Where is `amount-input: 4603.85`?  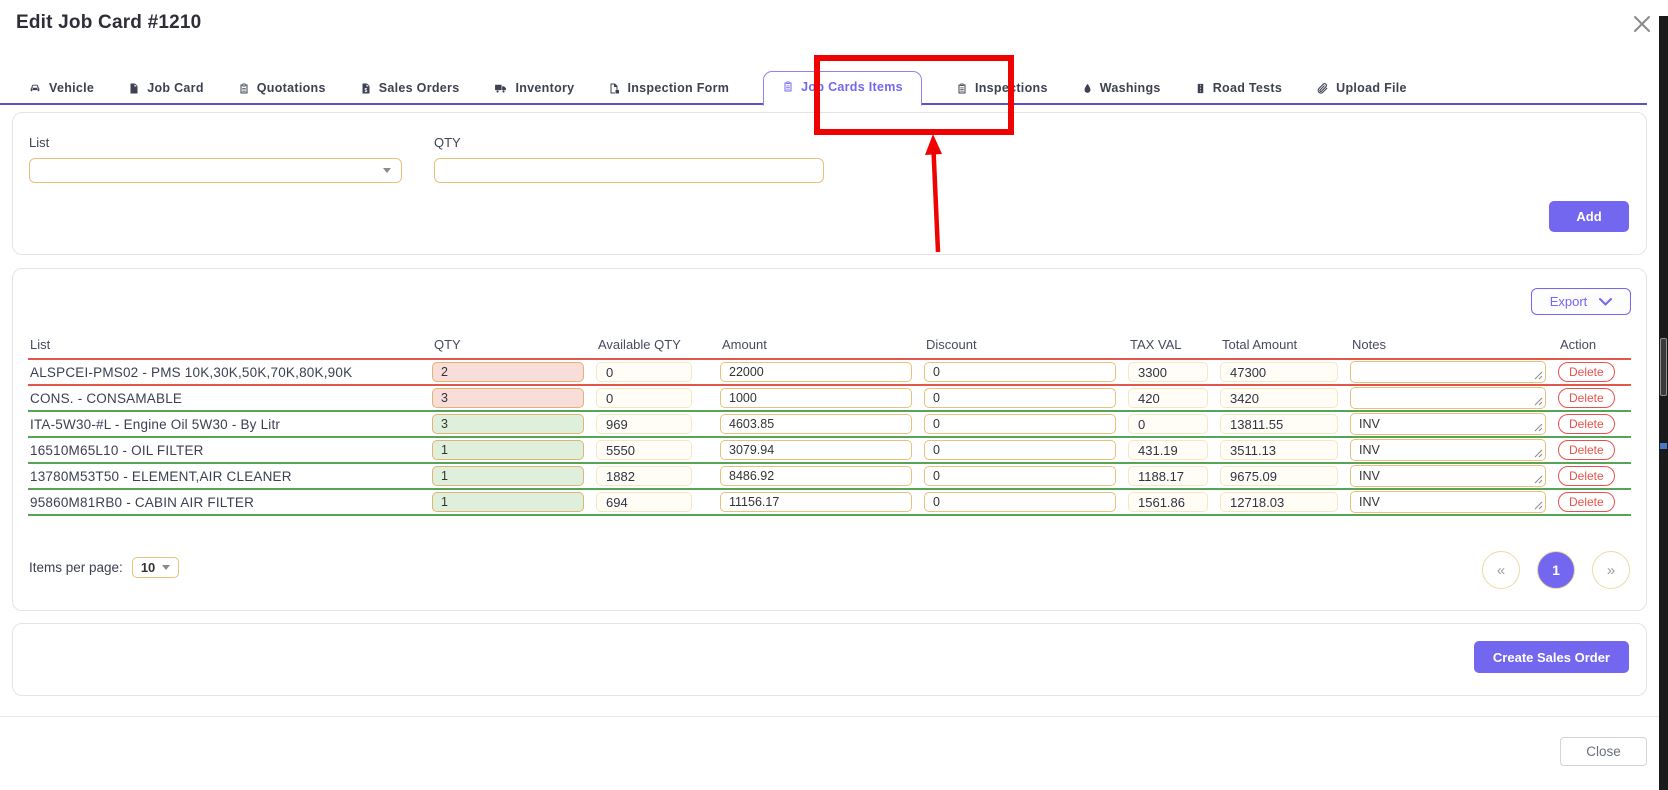
amount-input: 4603.85 is located at coordinates (816, 424).